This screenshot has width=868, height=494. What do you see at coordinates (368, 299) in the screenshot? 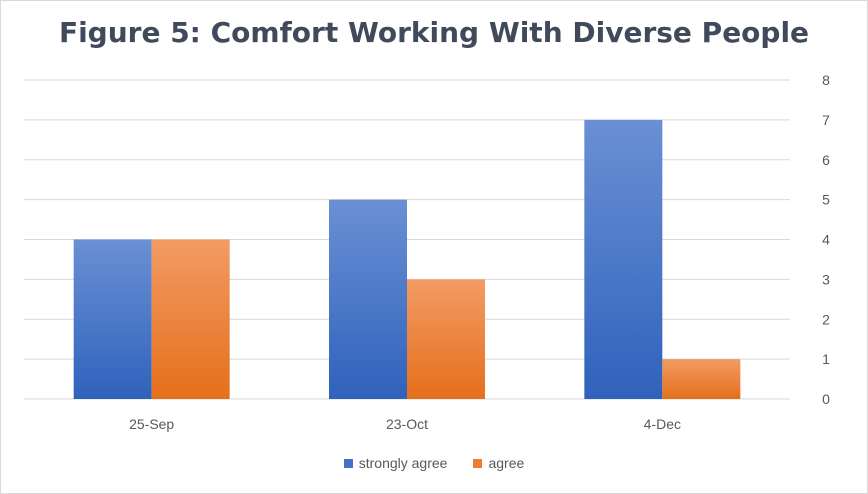
I see `bar-strongly-agree-23-Oct` at bounding box center [368, 299].